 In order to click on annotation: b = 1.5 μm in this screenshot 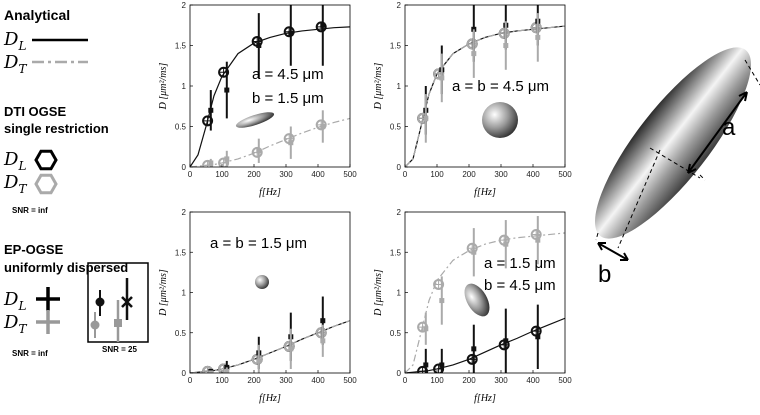, I will do `click(288, 98)`.